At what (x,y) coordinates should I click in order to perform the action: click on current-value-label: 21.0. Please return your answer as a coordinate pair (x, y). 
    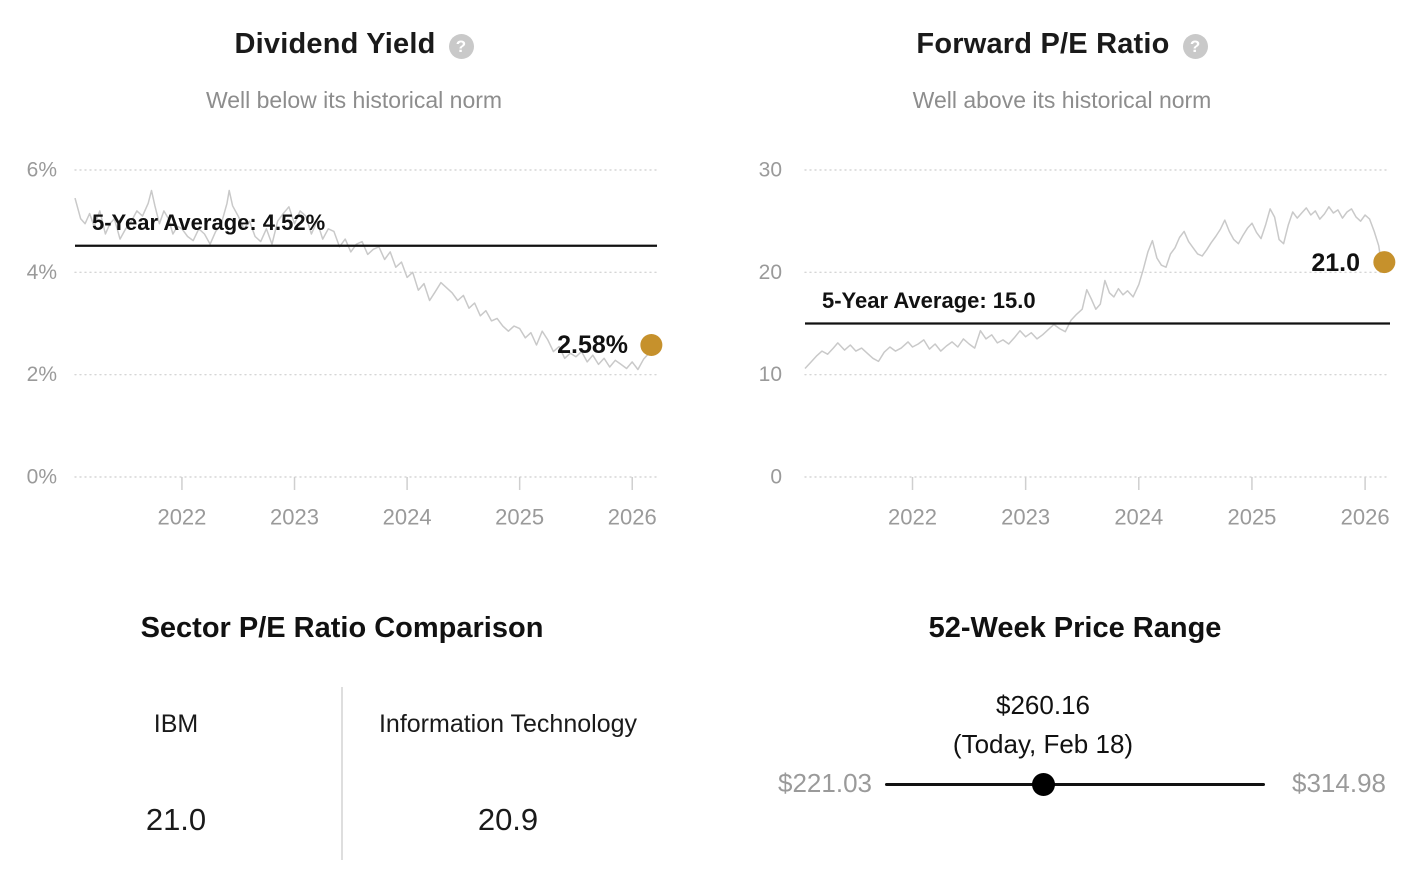
    Looking at the image, I should click on (1335, 263).